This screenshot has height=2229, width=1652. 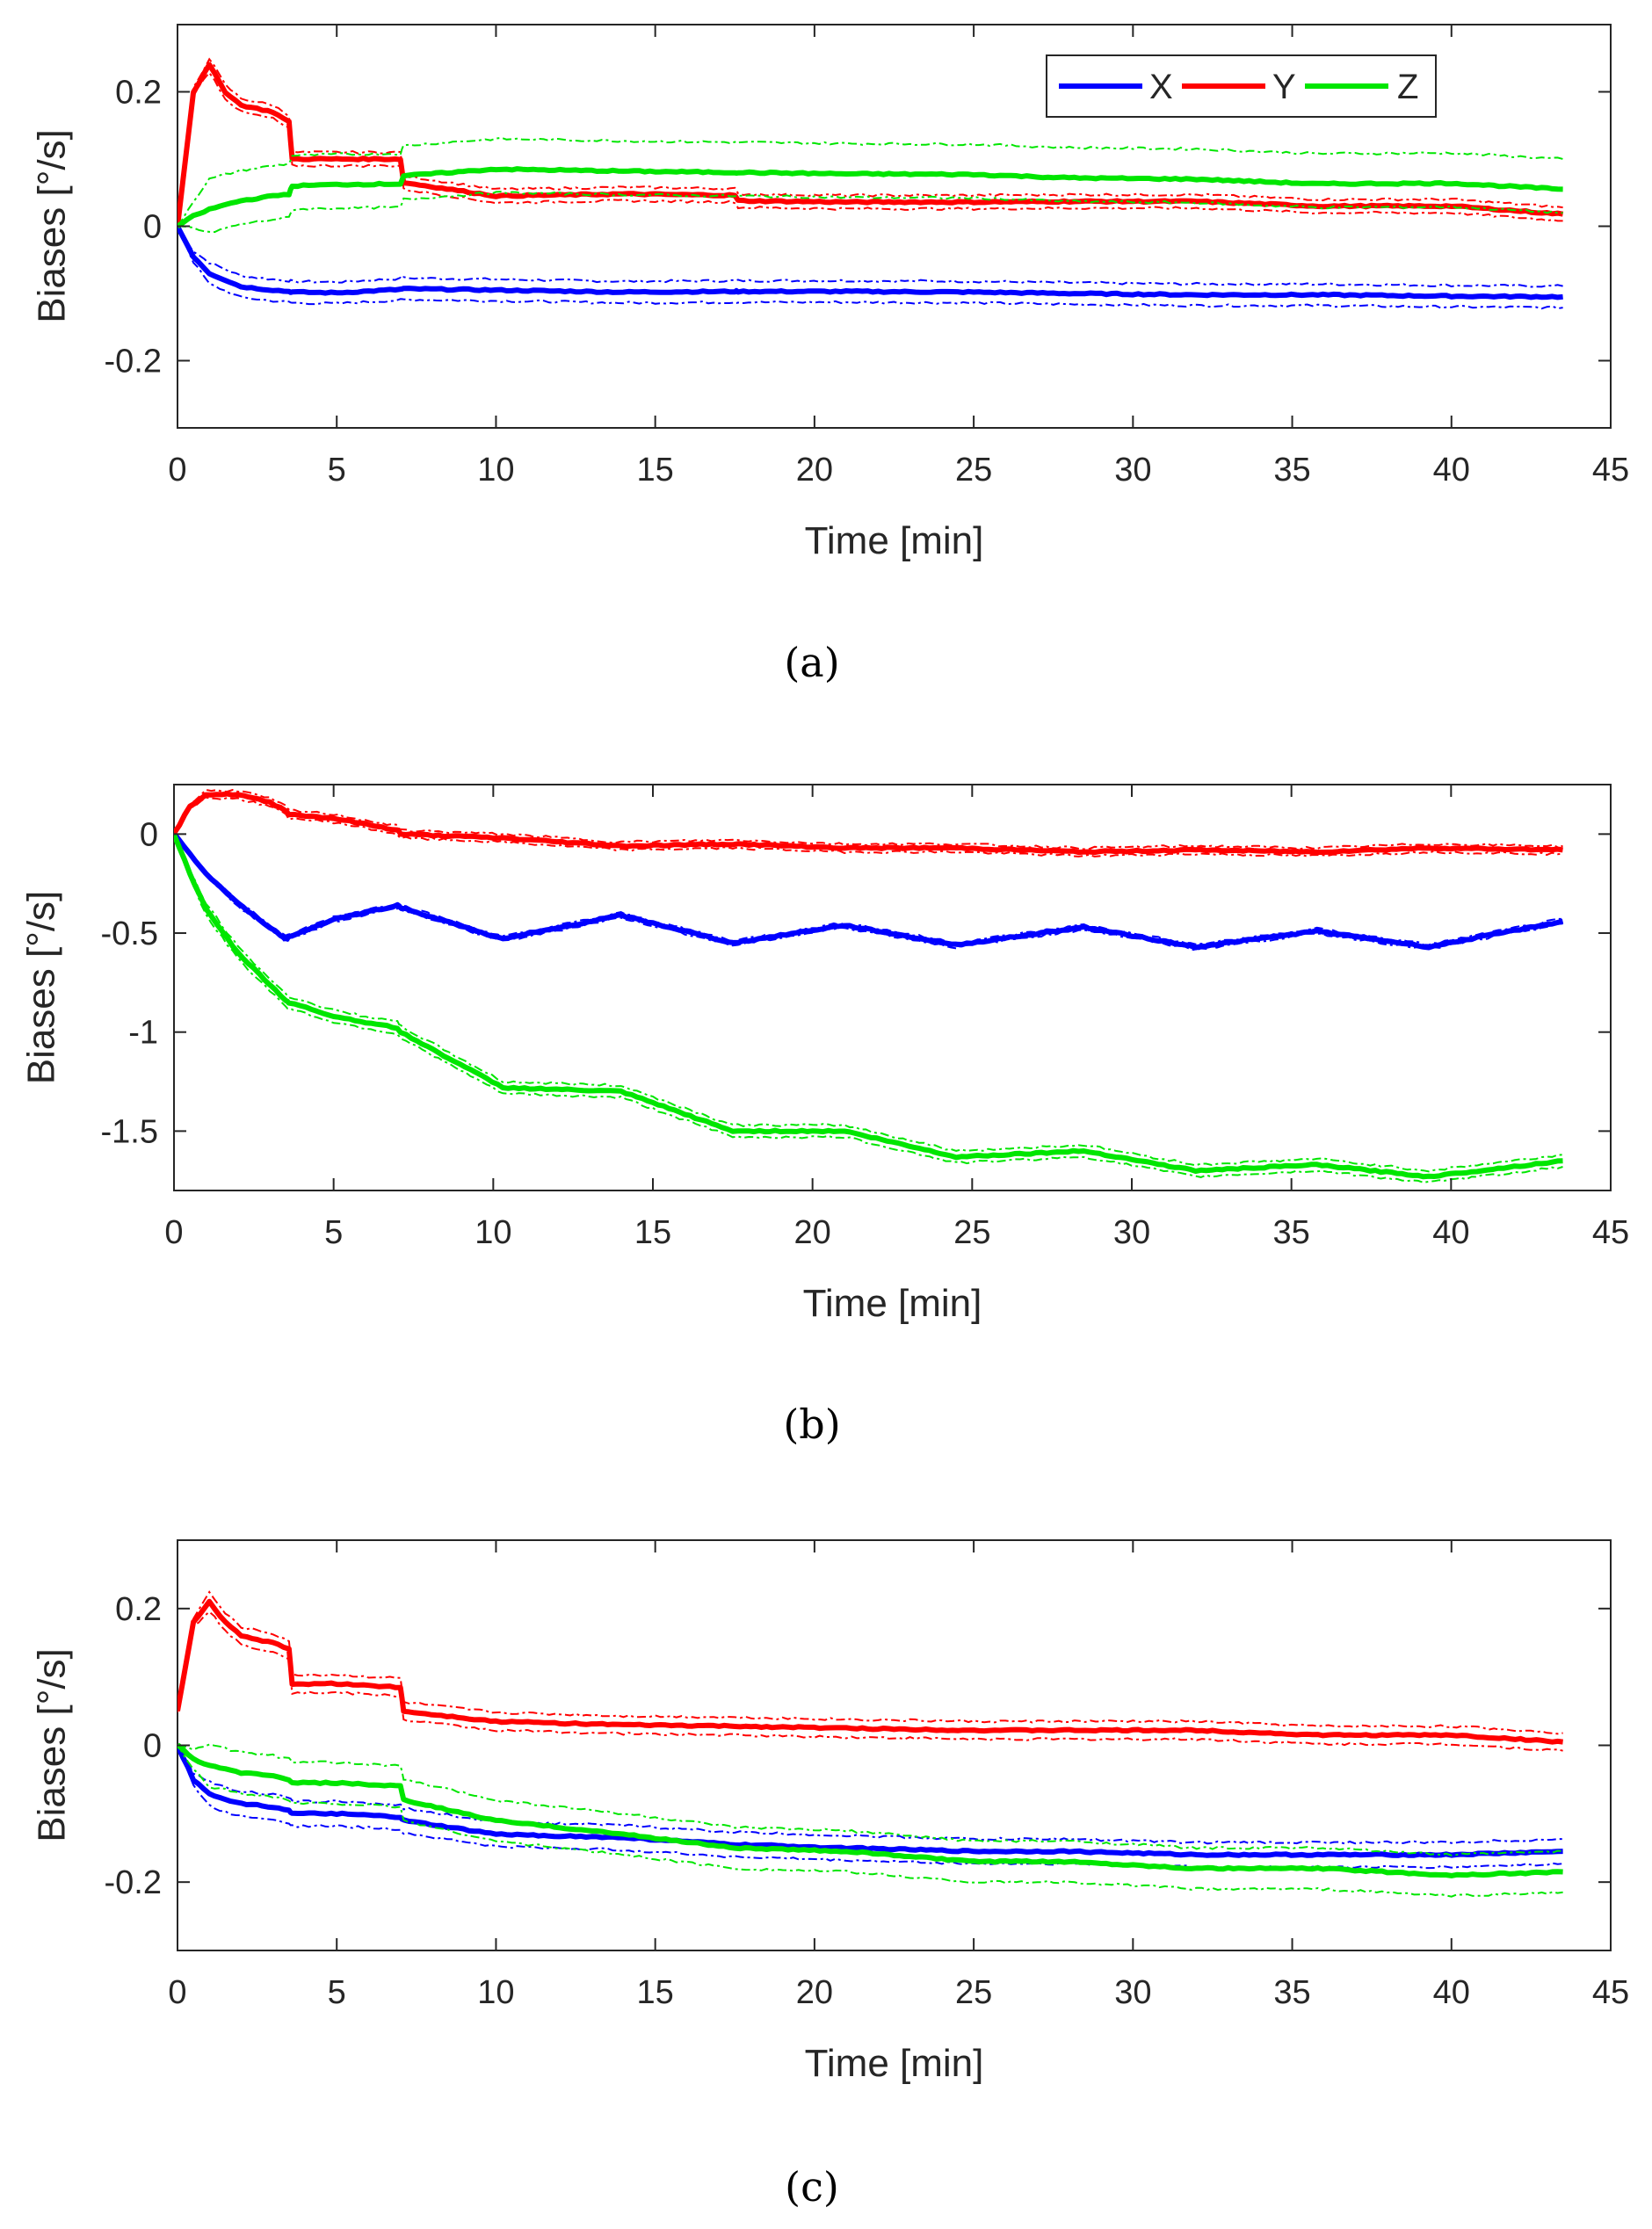 I want to click on y-tick-label: -1.5, so click(x=129, y=1131).